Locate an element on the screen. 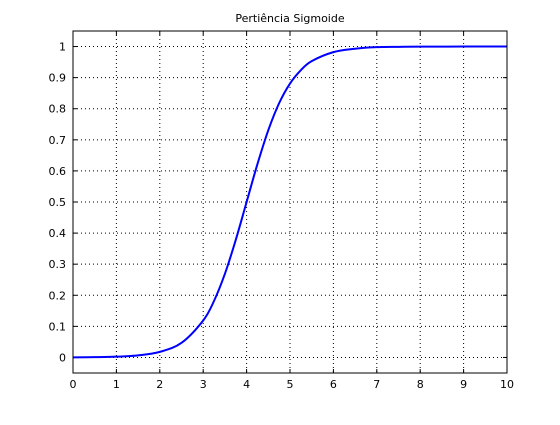 The width and height of the screenshot is (560, 425). y-tick-label: 0.8 is located at coordinates (58, 109).